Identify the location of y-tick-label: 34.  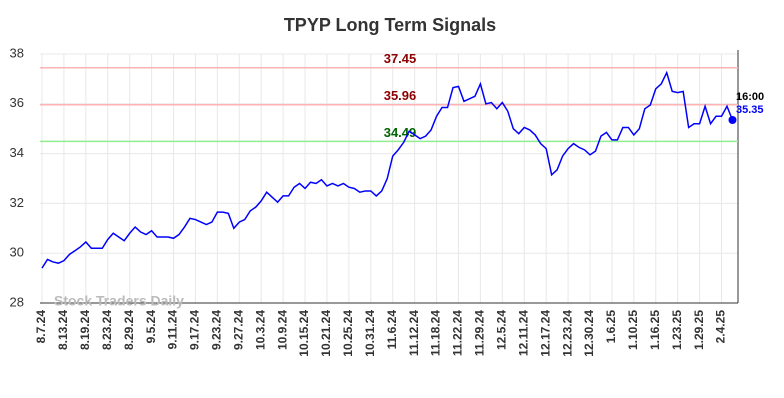
(17, 152).